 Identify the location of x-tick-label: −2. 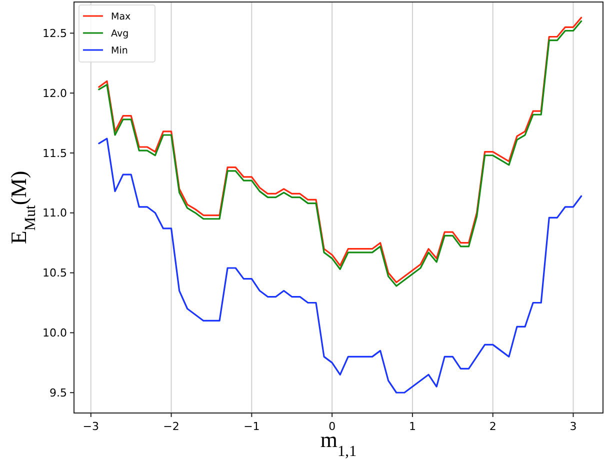
(171, 426).